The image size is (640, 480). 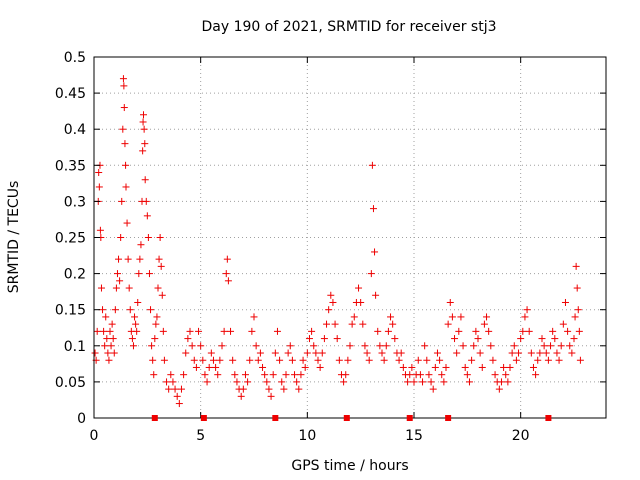 I want to click on x-axis-markers, so click(x=351, y=418).